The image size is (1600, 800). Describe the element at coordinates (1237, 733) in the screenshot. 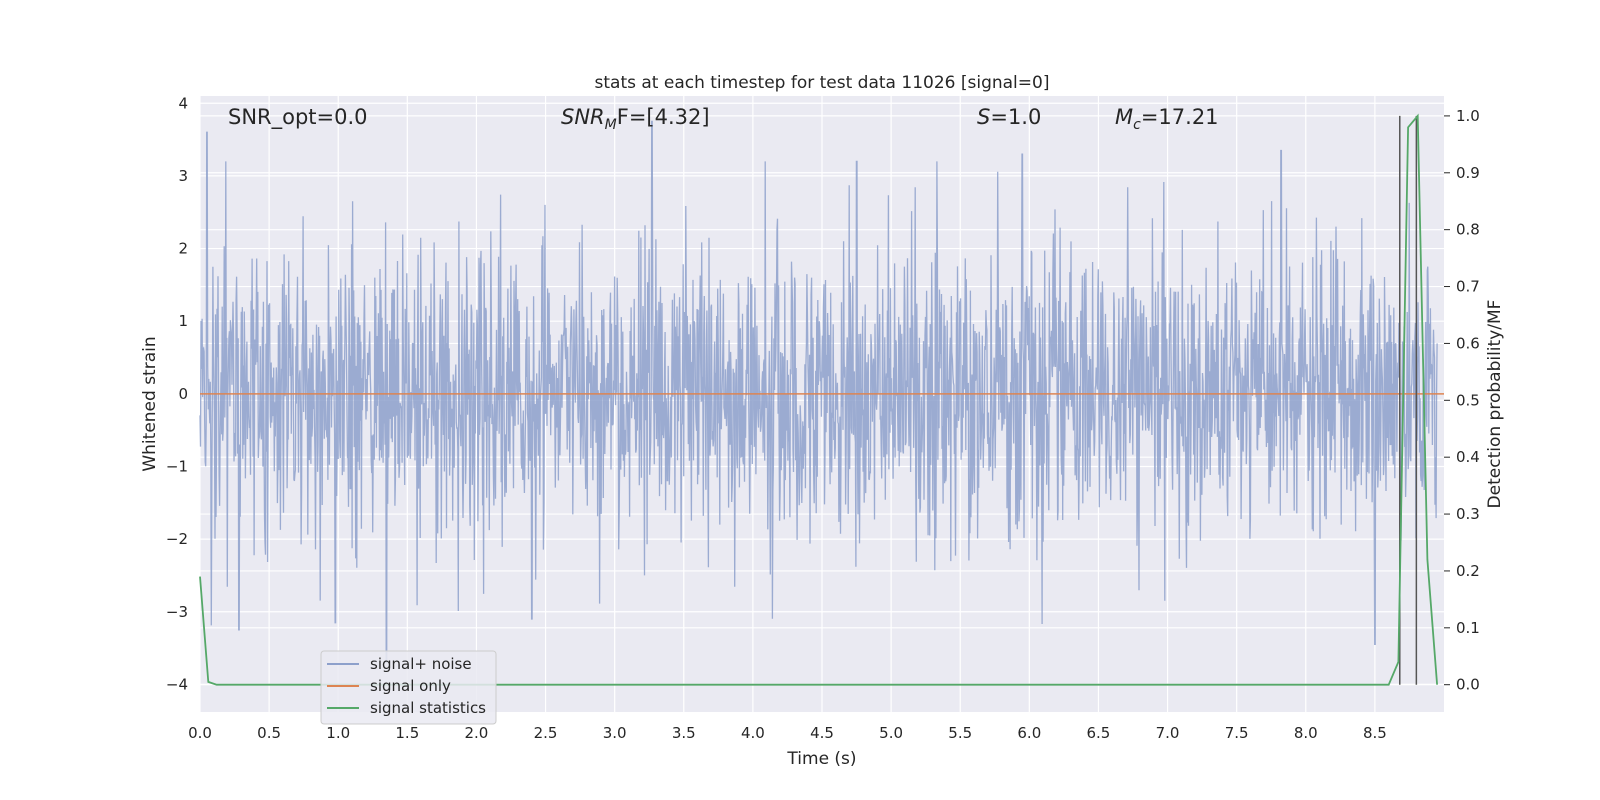

I see `x-tick-label: 7.5` at that location.